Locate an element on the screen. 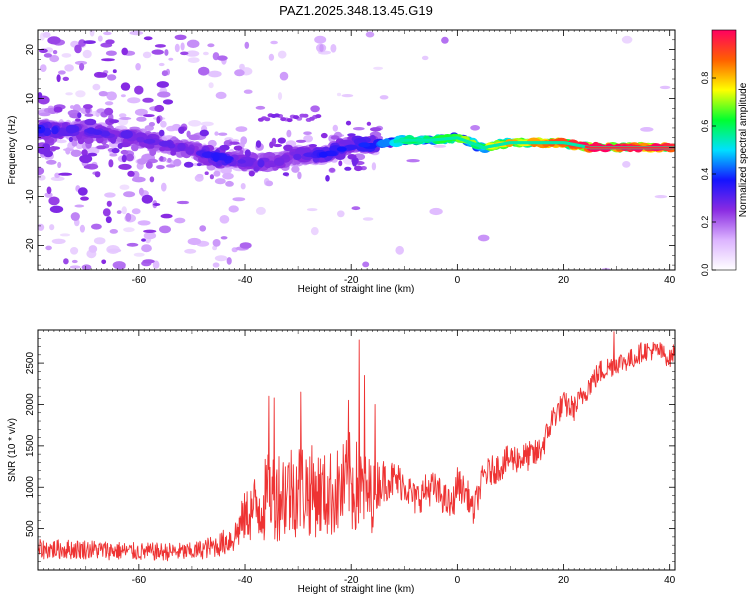  spectrogram-y-axis-label: Frequency (Hz) is located at coordinates (12, 150).